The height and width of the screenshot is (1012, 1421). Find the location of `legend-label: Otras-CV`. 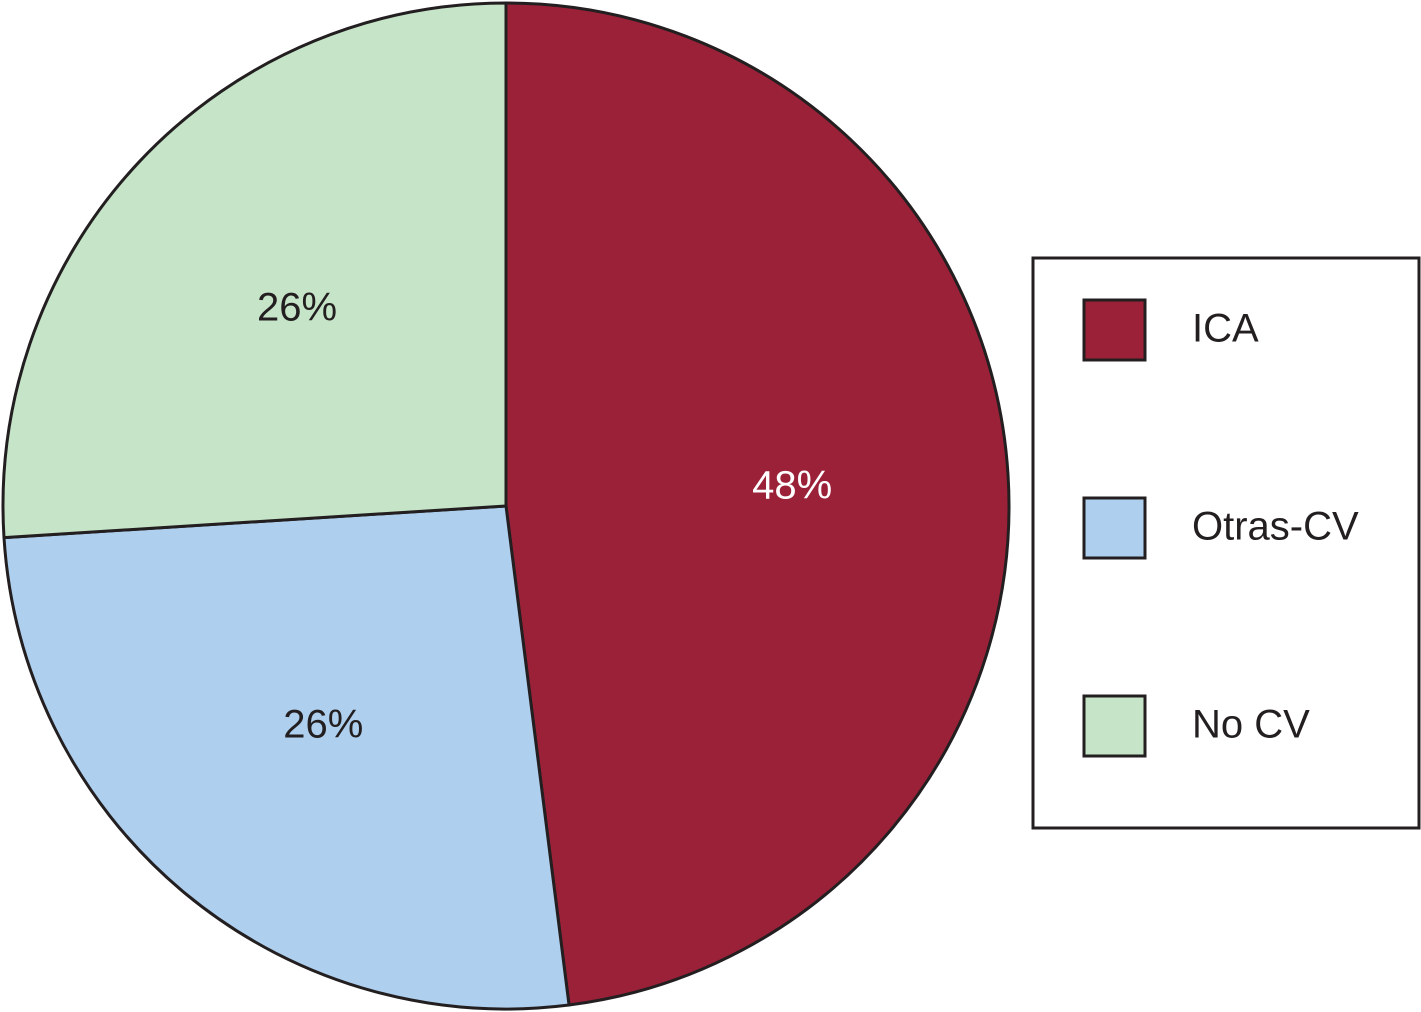

legend-label: Otras-CV is located at coordinates (1275, 527).